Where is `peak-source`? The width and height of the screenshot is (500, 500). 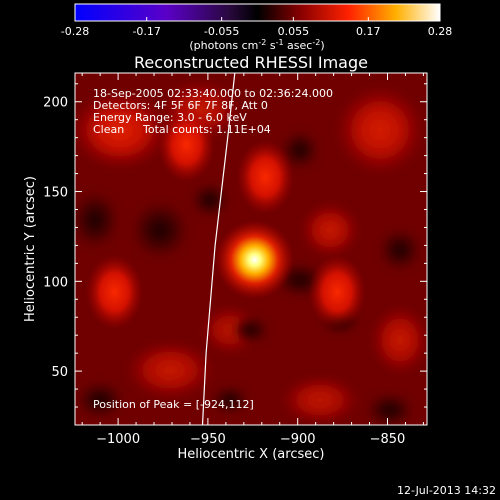
peak-source is located at coordinates (255, 260).